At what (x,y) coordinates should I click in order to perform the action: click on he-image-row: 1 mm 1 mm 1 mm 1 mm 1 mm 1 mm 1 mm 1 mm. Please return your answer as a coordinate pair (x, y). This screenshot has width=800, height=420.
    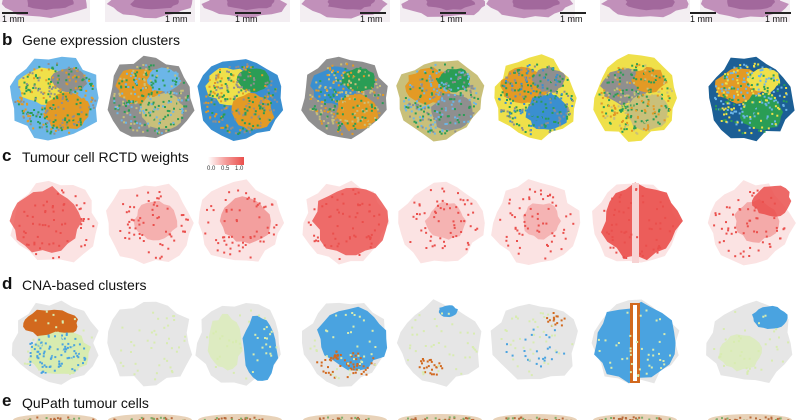
    Looking at the image, I should click on (400, 13).